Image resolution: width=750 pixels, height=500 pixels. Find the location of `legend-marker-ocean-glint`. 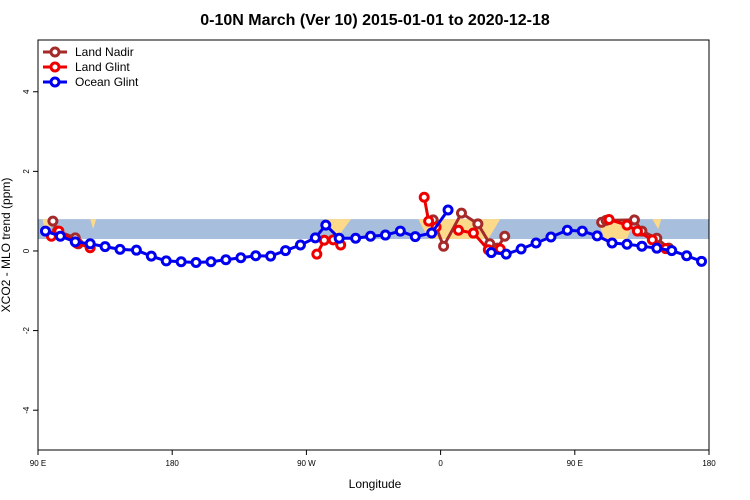

legend-marker-ocean-glint is located at coordinates (55, 82).